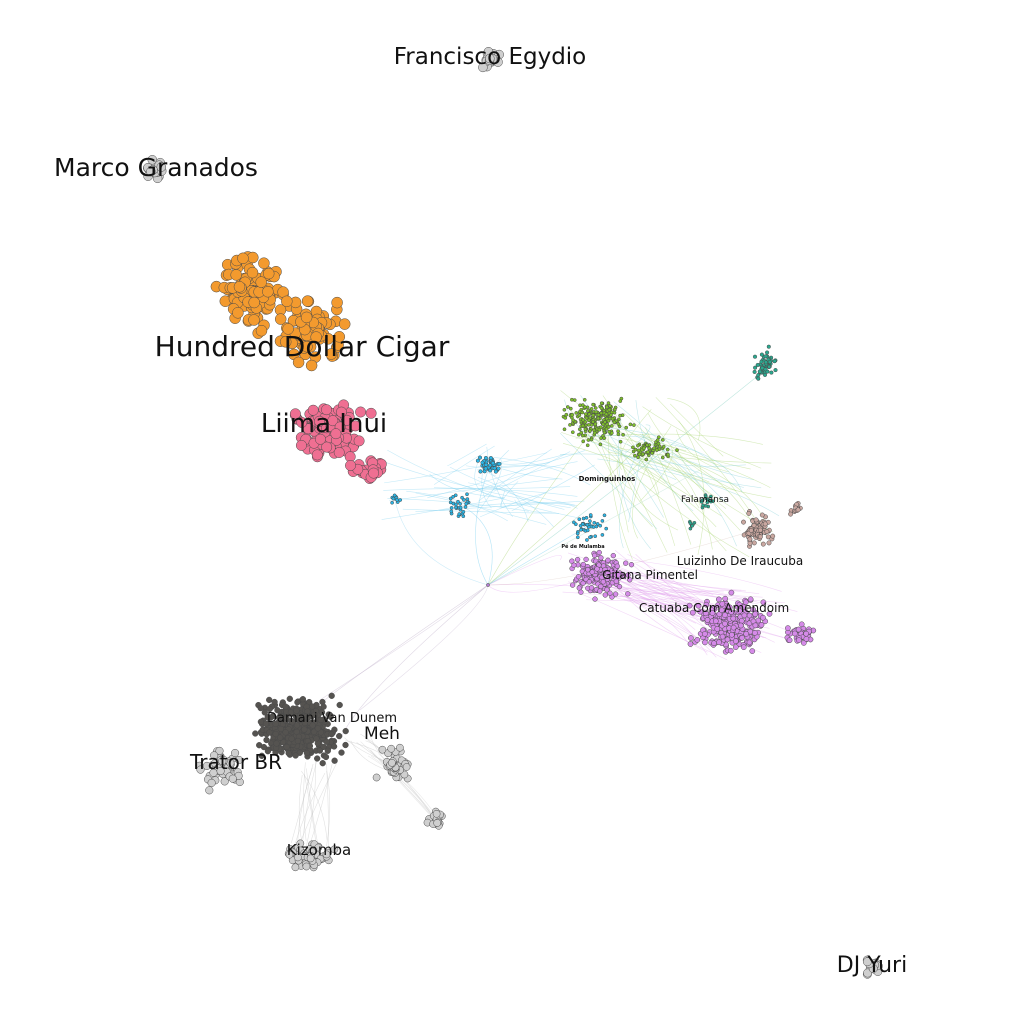 This screenshot has width=1024, height=1024. I want to click on cluster-label-dj-yuri: DJ Yuri, so click(872, 965).